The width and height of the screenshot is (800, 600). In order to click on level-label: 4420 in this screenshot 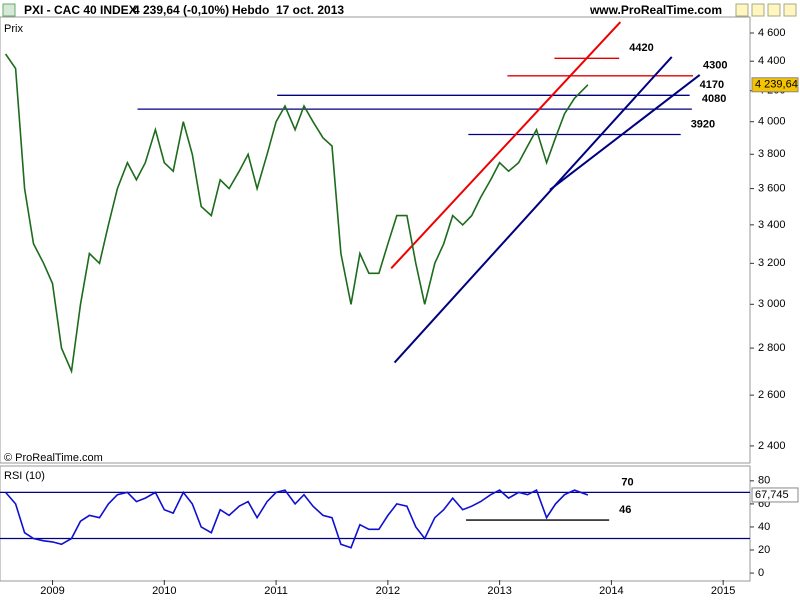, I will do `click(641, 48)`.